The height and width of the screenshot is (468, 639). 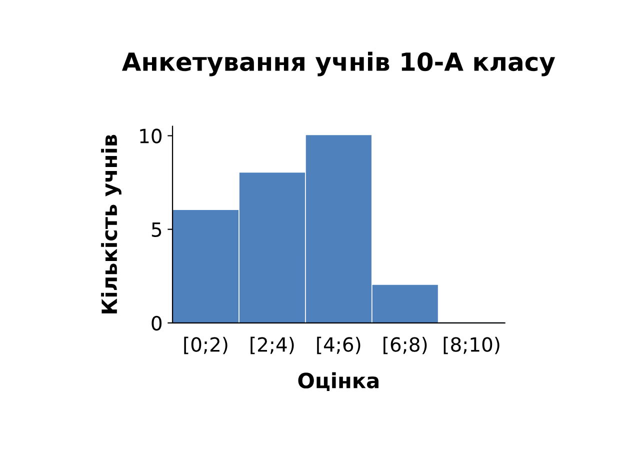 I want to click on y-axis-title: Кількість учнів, so click(x=111, y=224).